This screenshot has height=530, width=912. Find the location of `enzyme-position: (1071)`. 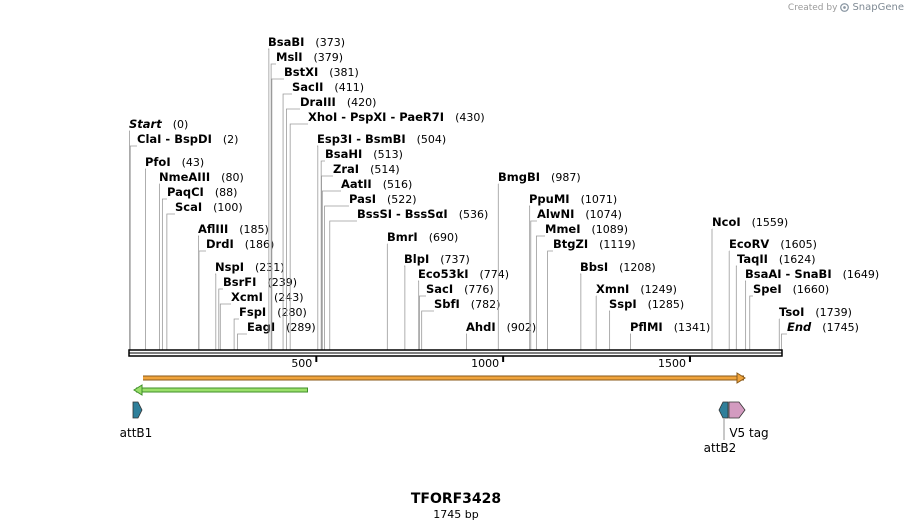

enzyme-position: (1071) is located at coordinates (599, 199).